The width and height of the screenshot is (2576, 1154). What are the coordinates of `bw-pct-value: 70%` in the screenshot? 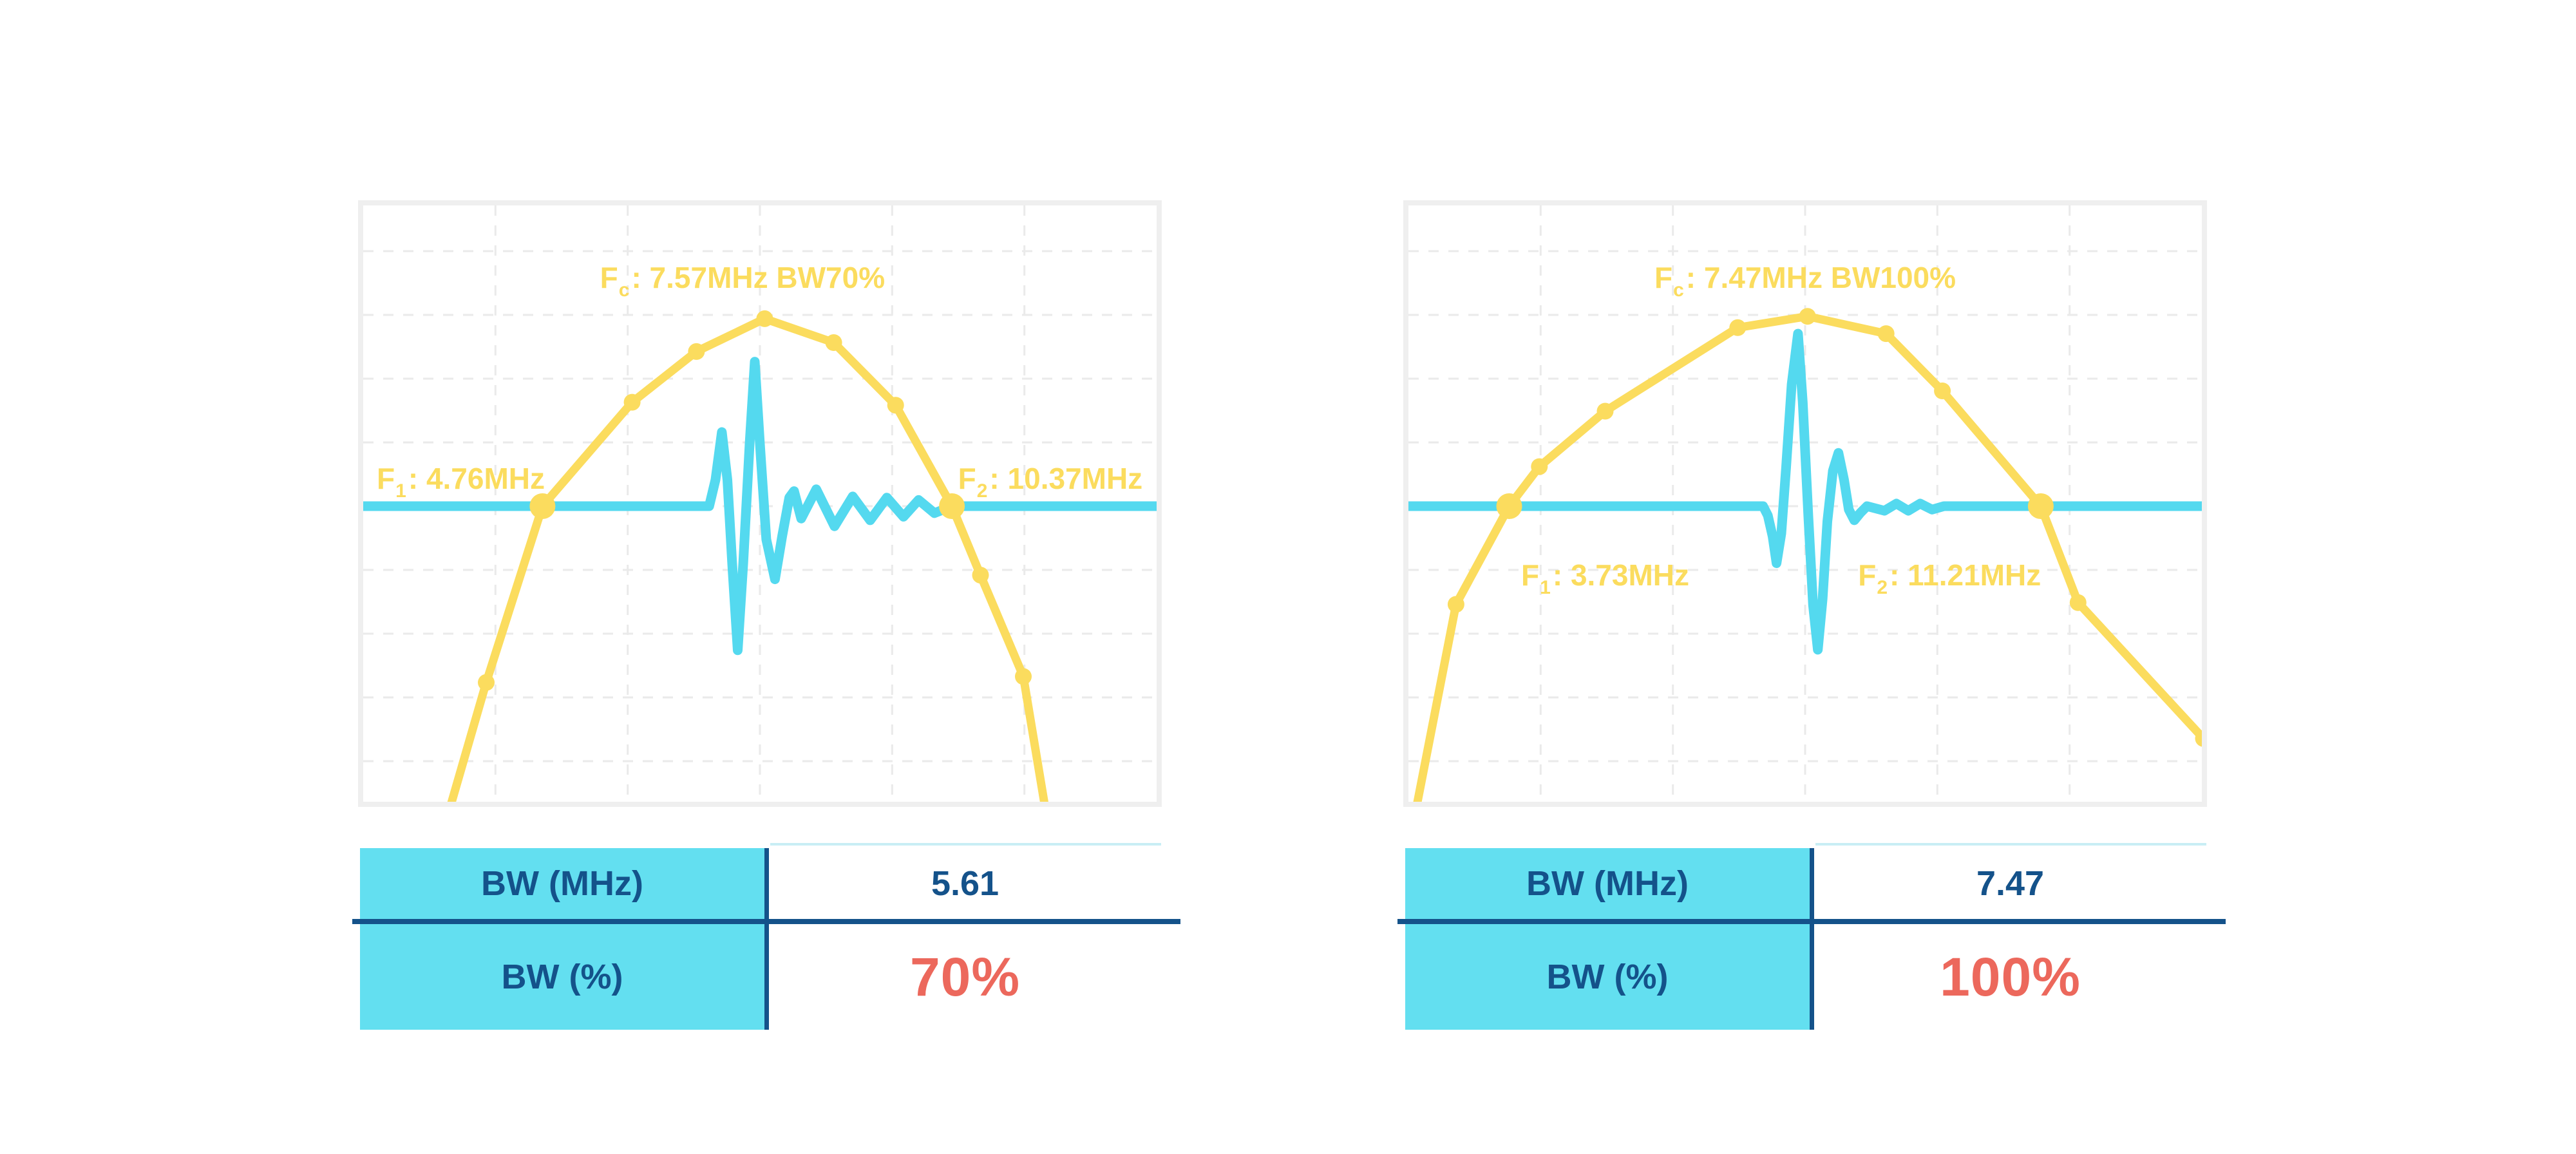 It's located at (965, 977).